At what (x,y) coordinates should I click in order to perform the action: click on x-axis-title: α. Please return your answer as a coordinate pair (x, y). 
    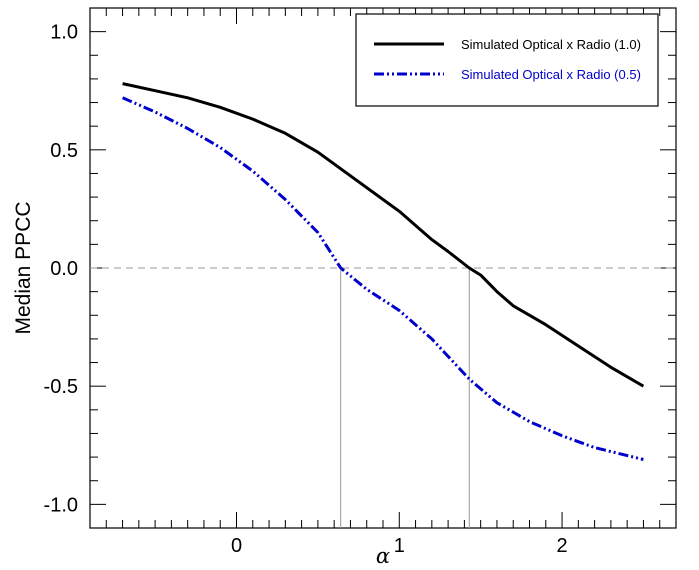
    Looking at the image, I should click on (383, 556).